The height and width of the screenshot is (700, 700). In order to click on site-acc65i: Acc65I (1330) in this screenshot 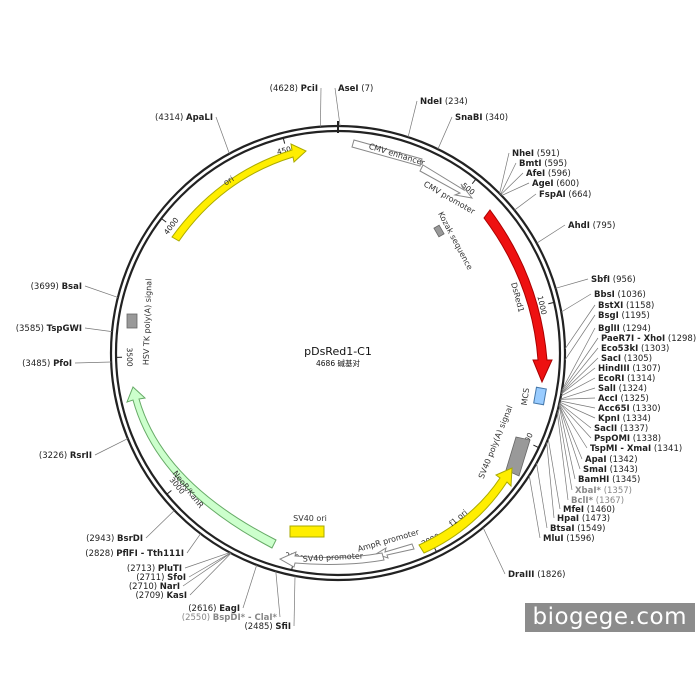, I will do `click(610, 407)`.